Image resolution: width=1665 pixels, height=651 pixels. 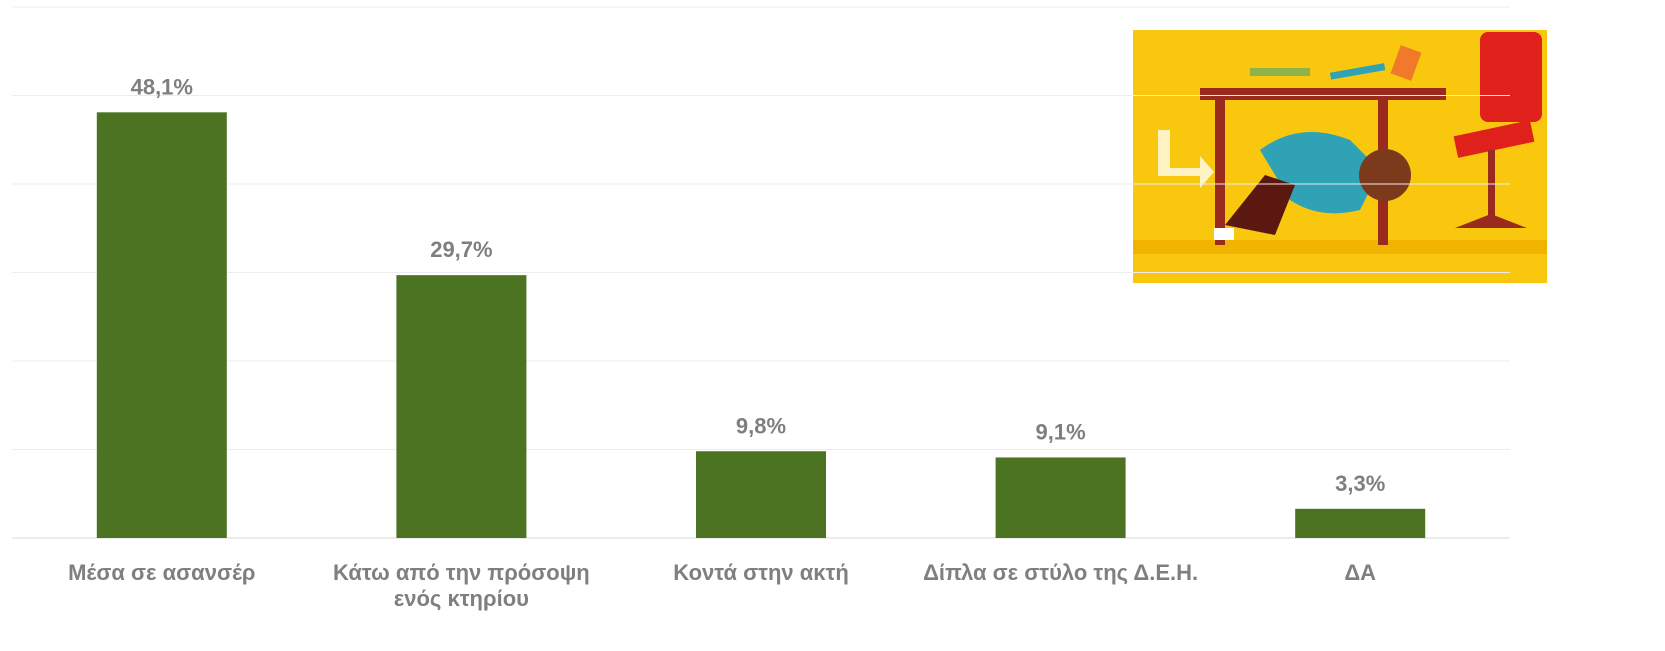 I want to click on x-tick-label: Δίπλα σε στύλο της Δ.Ε.Η., so click(x=1061, y=572).